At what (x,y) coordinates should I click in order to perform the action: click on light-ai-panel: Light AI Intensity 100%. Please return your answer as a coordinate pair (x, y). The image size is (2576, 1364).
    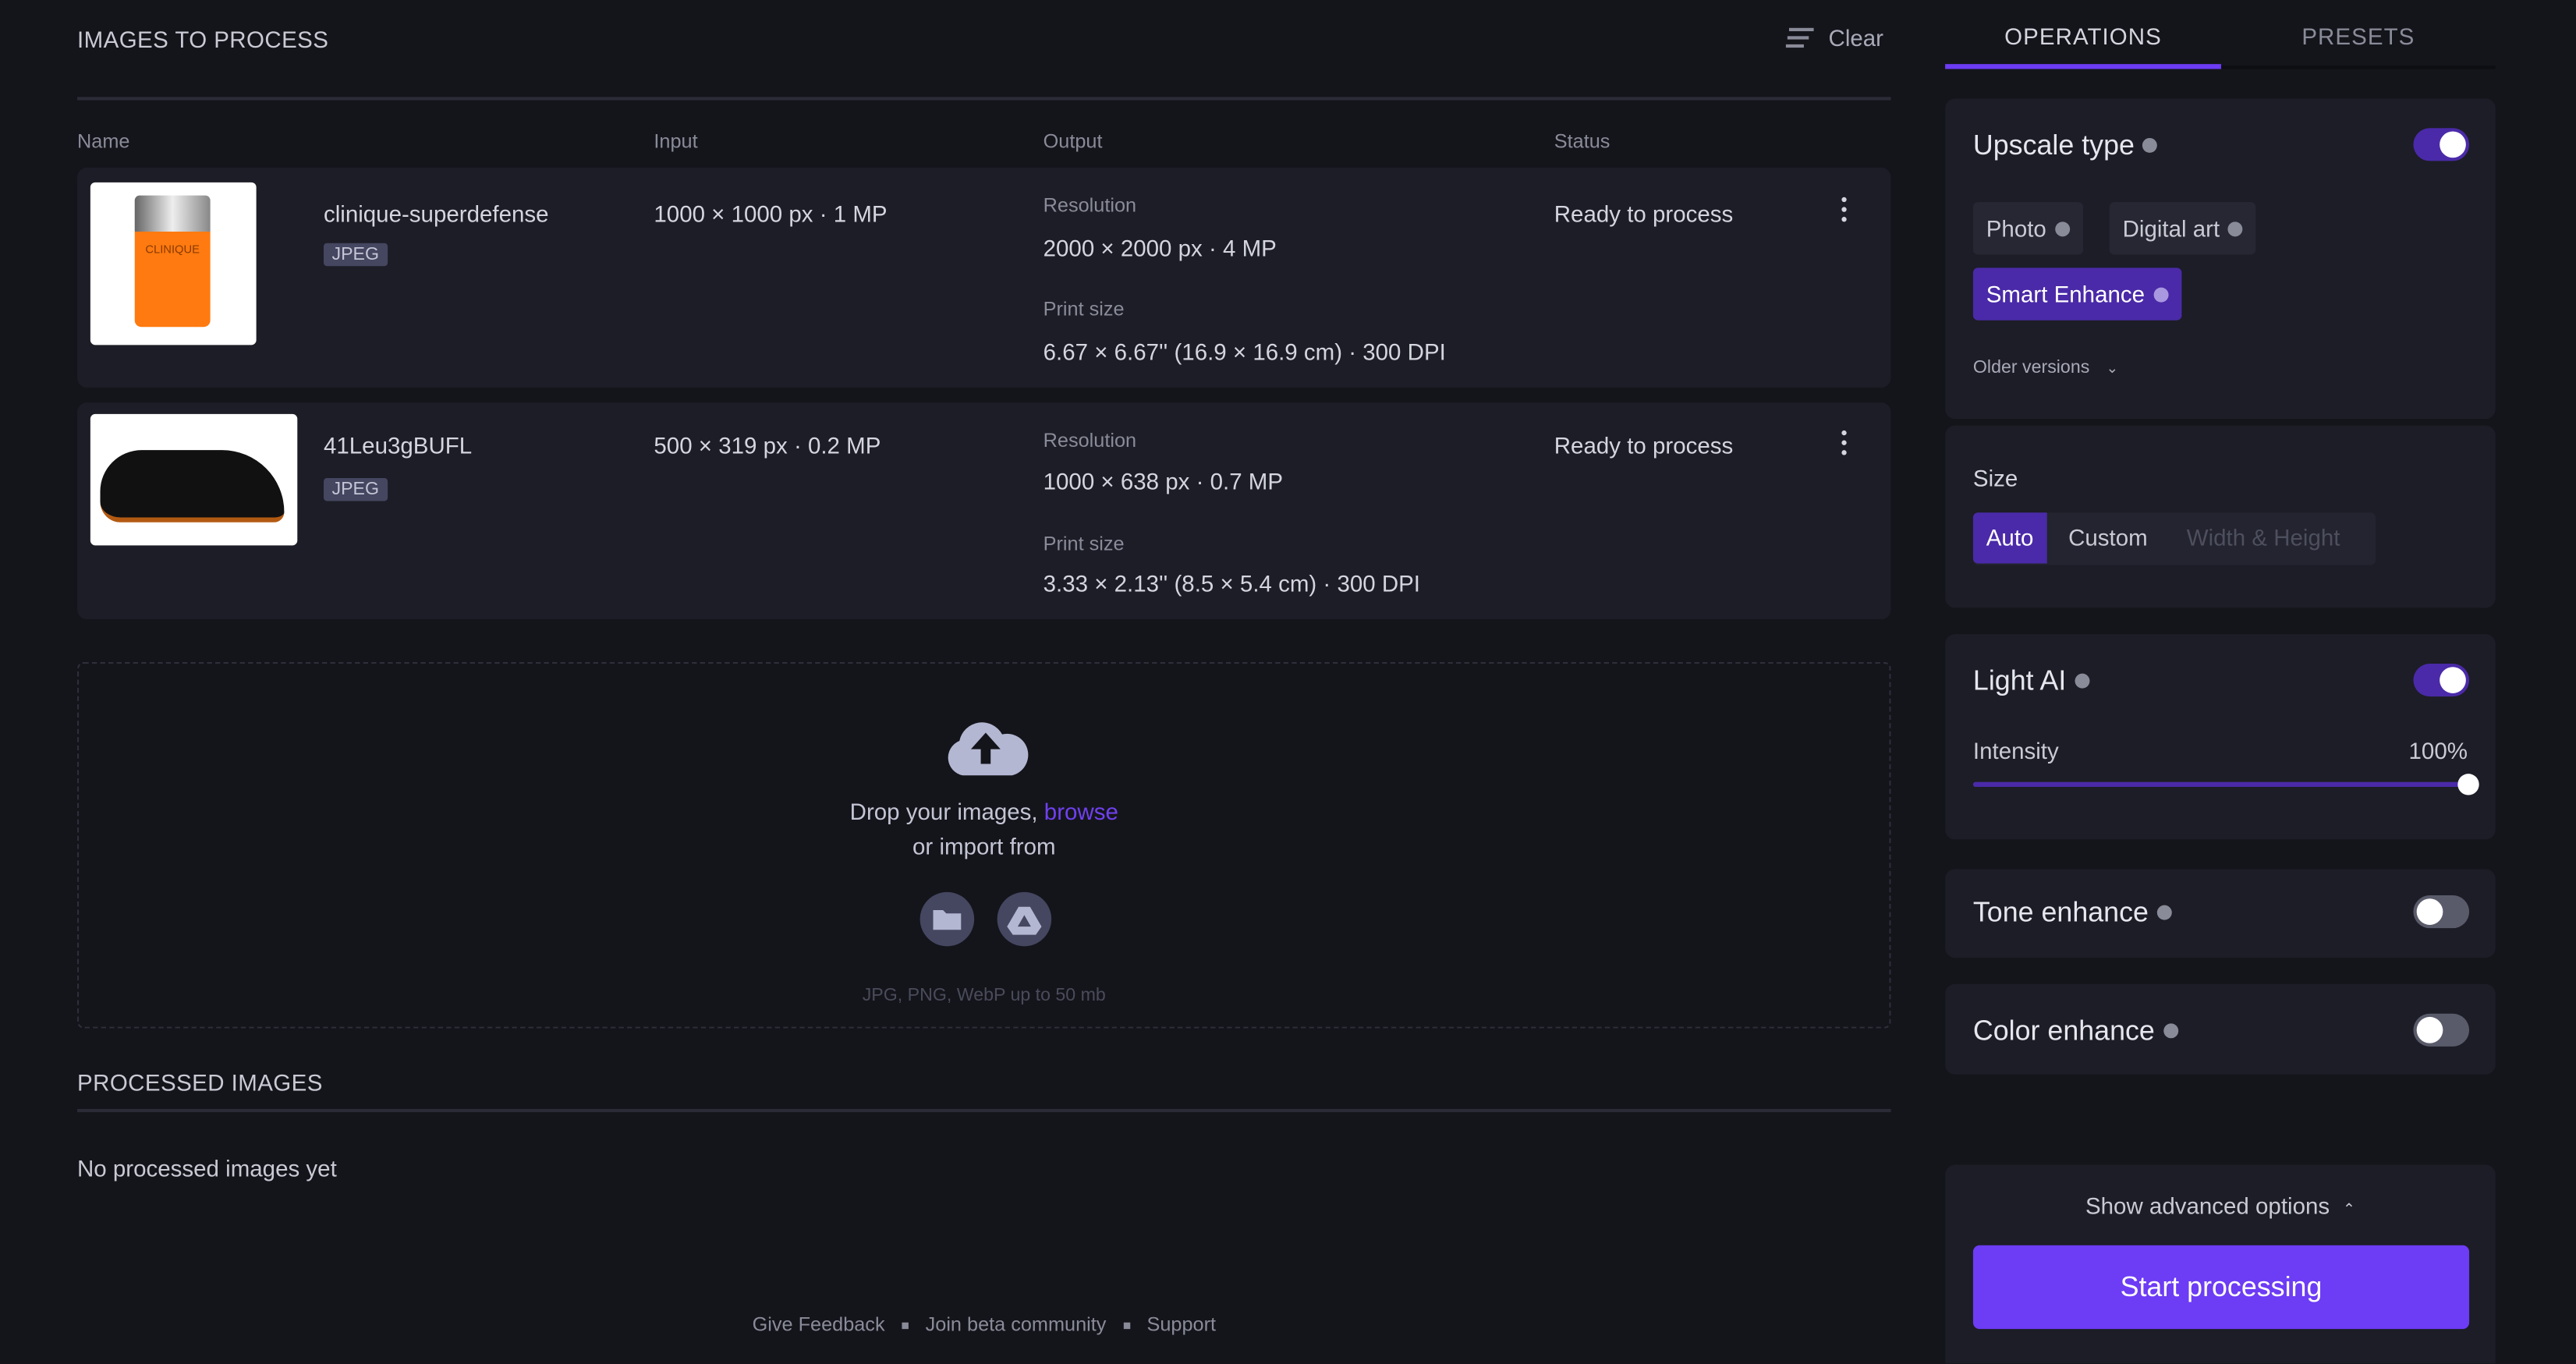
    Looking at the image, I should click on (2220, 737).